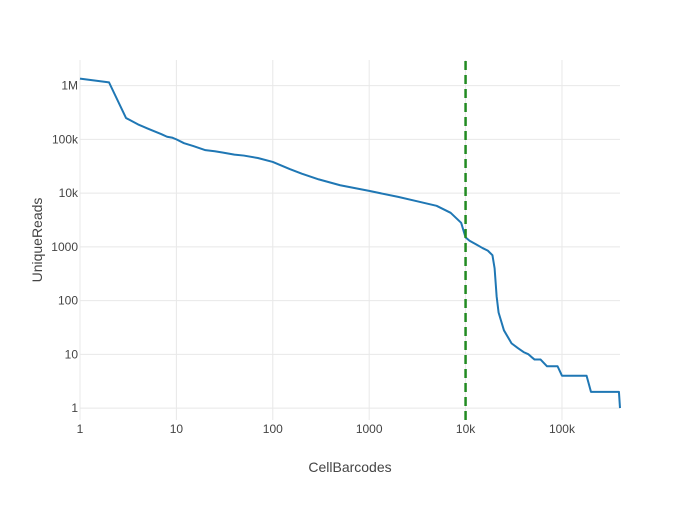  Describe the element at coordinates (64, 247) in the screenshot. I see `y-tick-label: 1000` at that location.